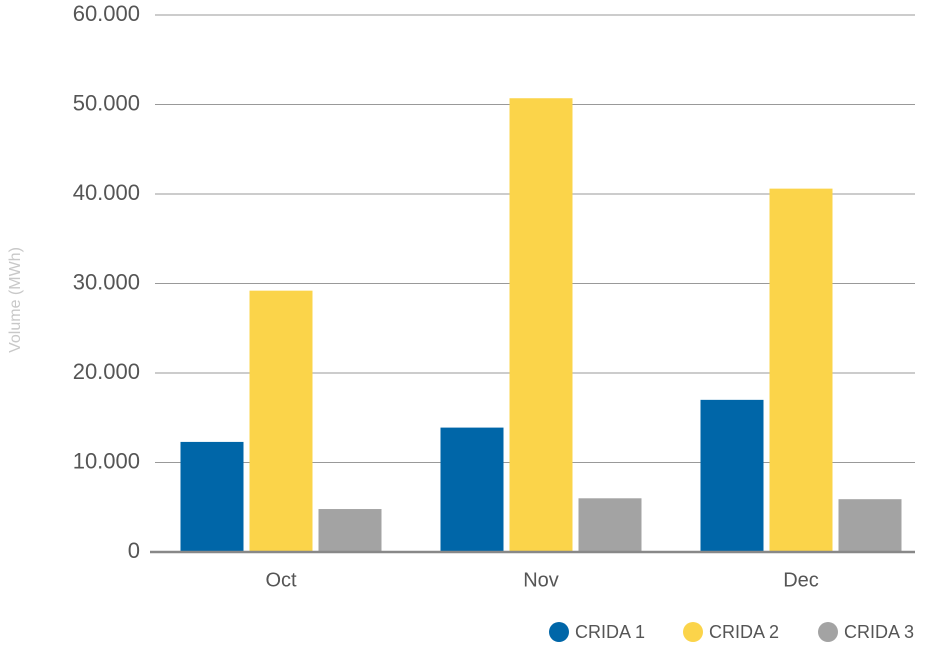 The width and height of the screenshot is (947, 646). What do you see at coordinates (15, 300) in the screenshot?
I see `y-axis-label: Volume (MWh)` at bounding box center [15, 300].